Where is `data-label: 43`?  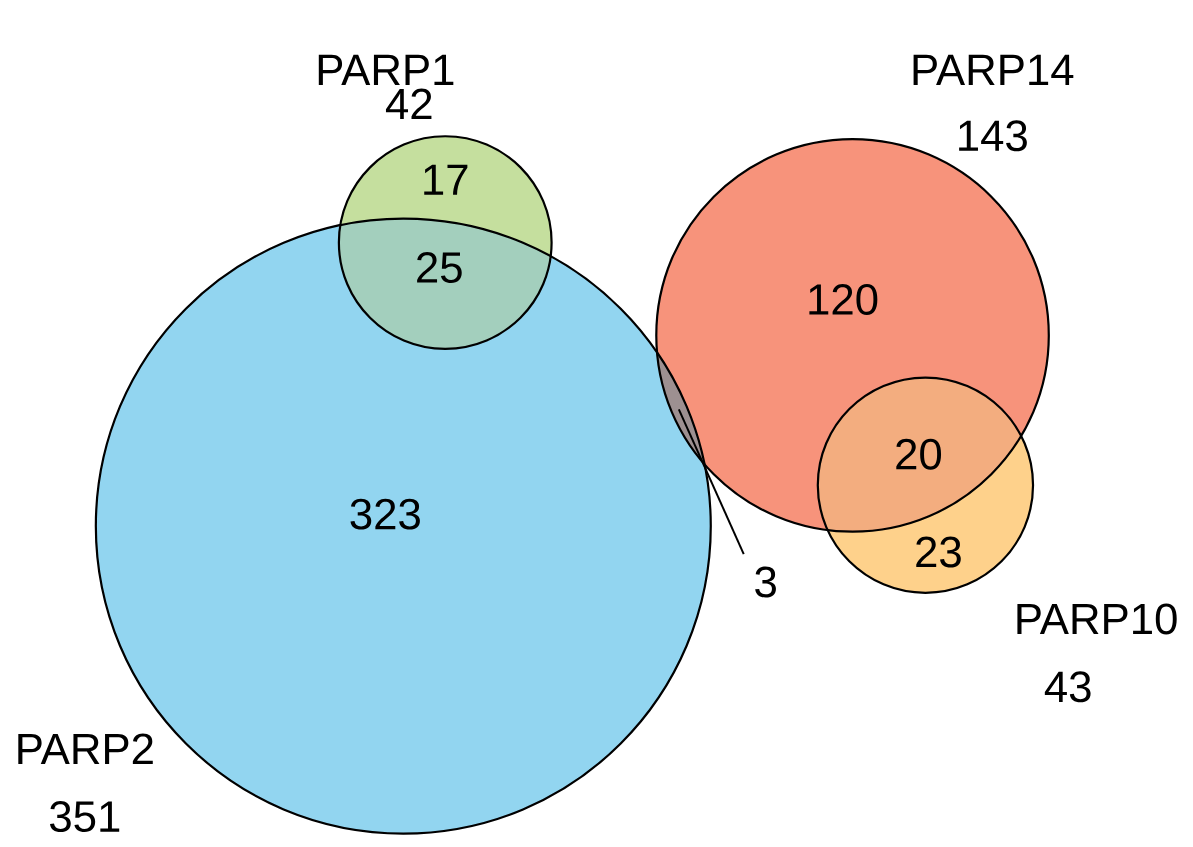 data-label: 43 is located at coordinates (1067, 687).